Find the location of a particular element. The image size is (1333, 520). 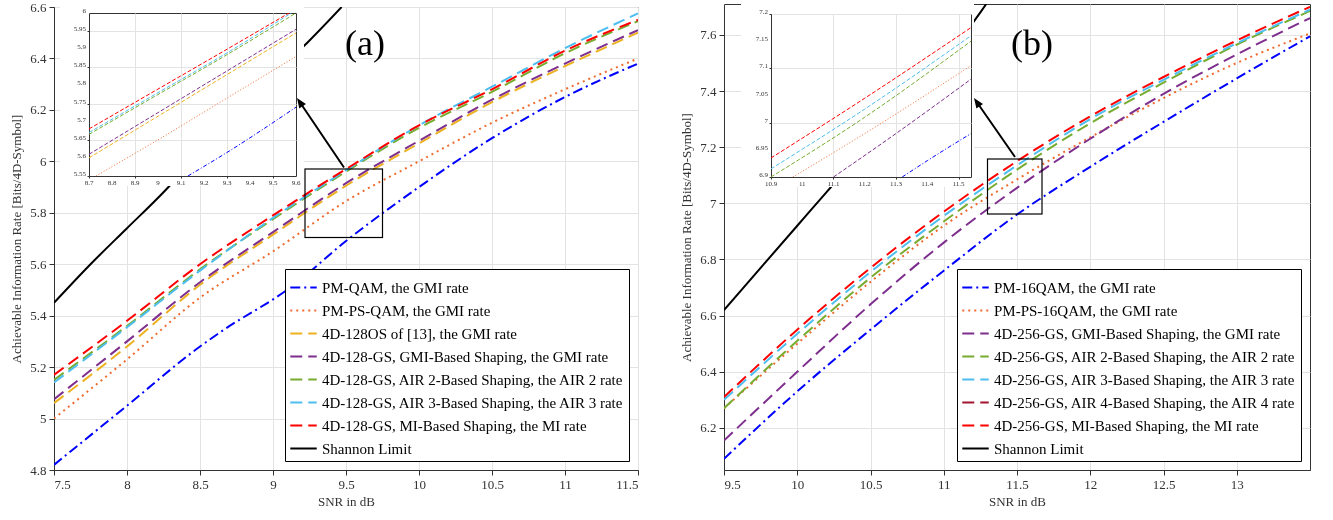

legend-label: 4D-128-GS, MI-Based Shaping, the MI rate is located at coordinates (454, 425).